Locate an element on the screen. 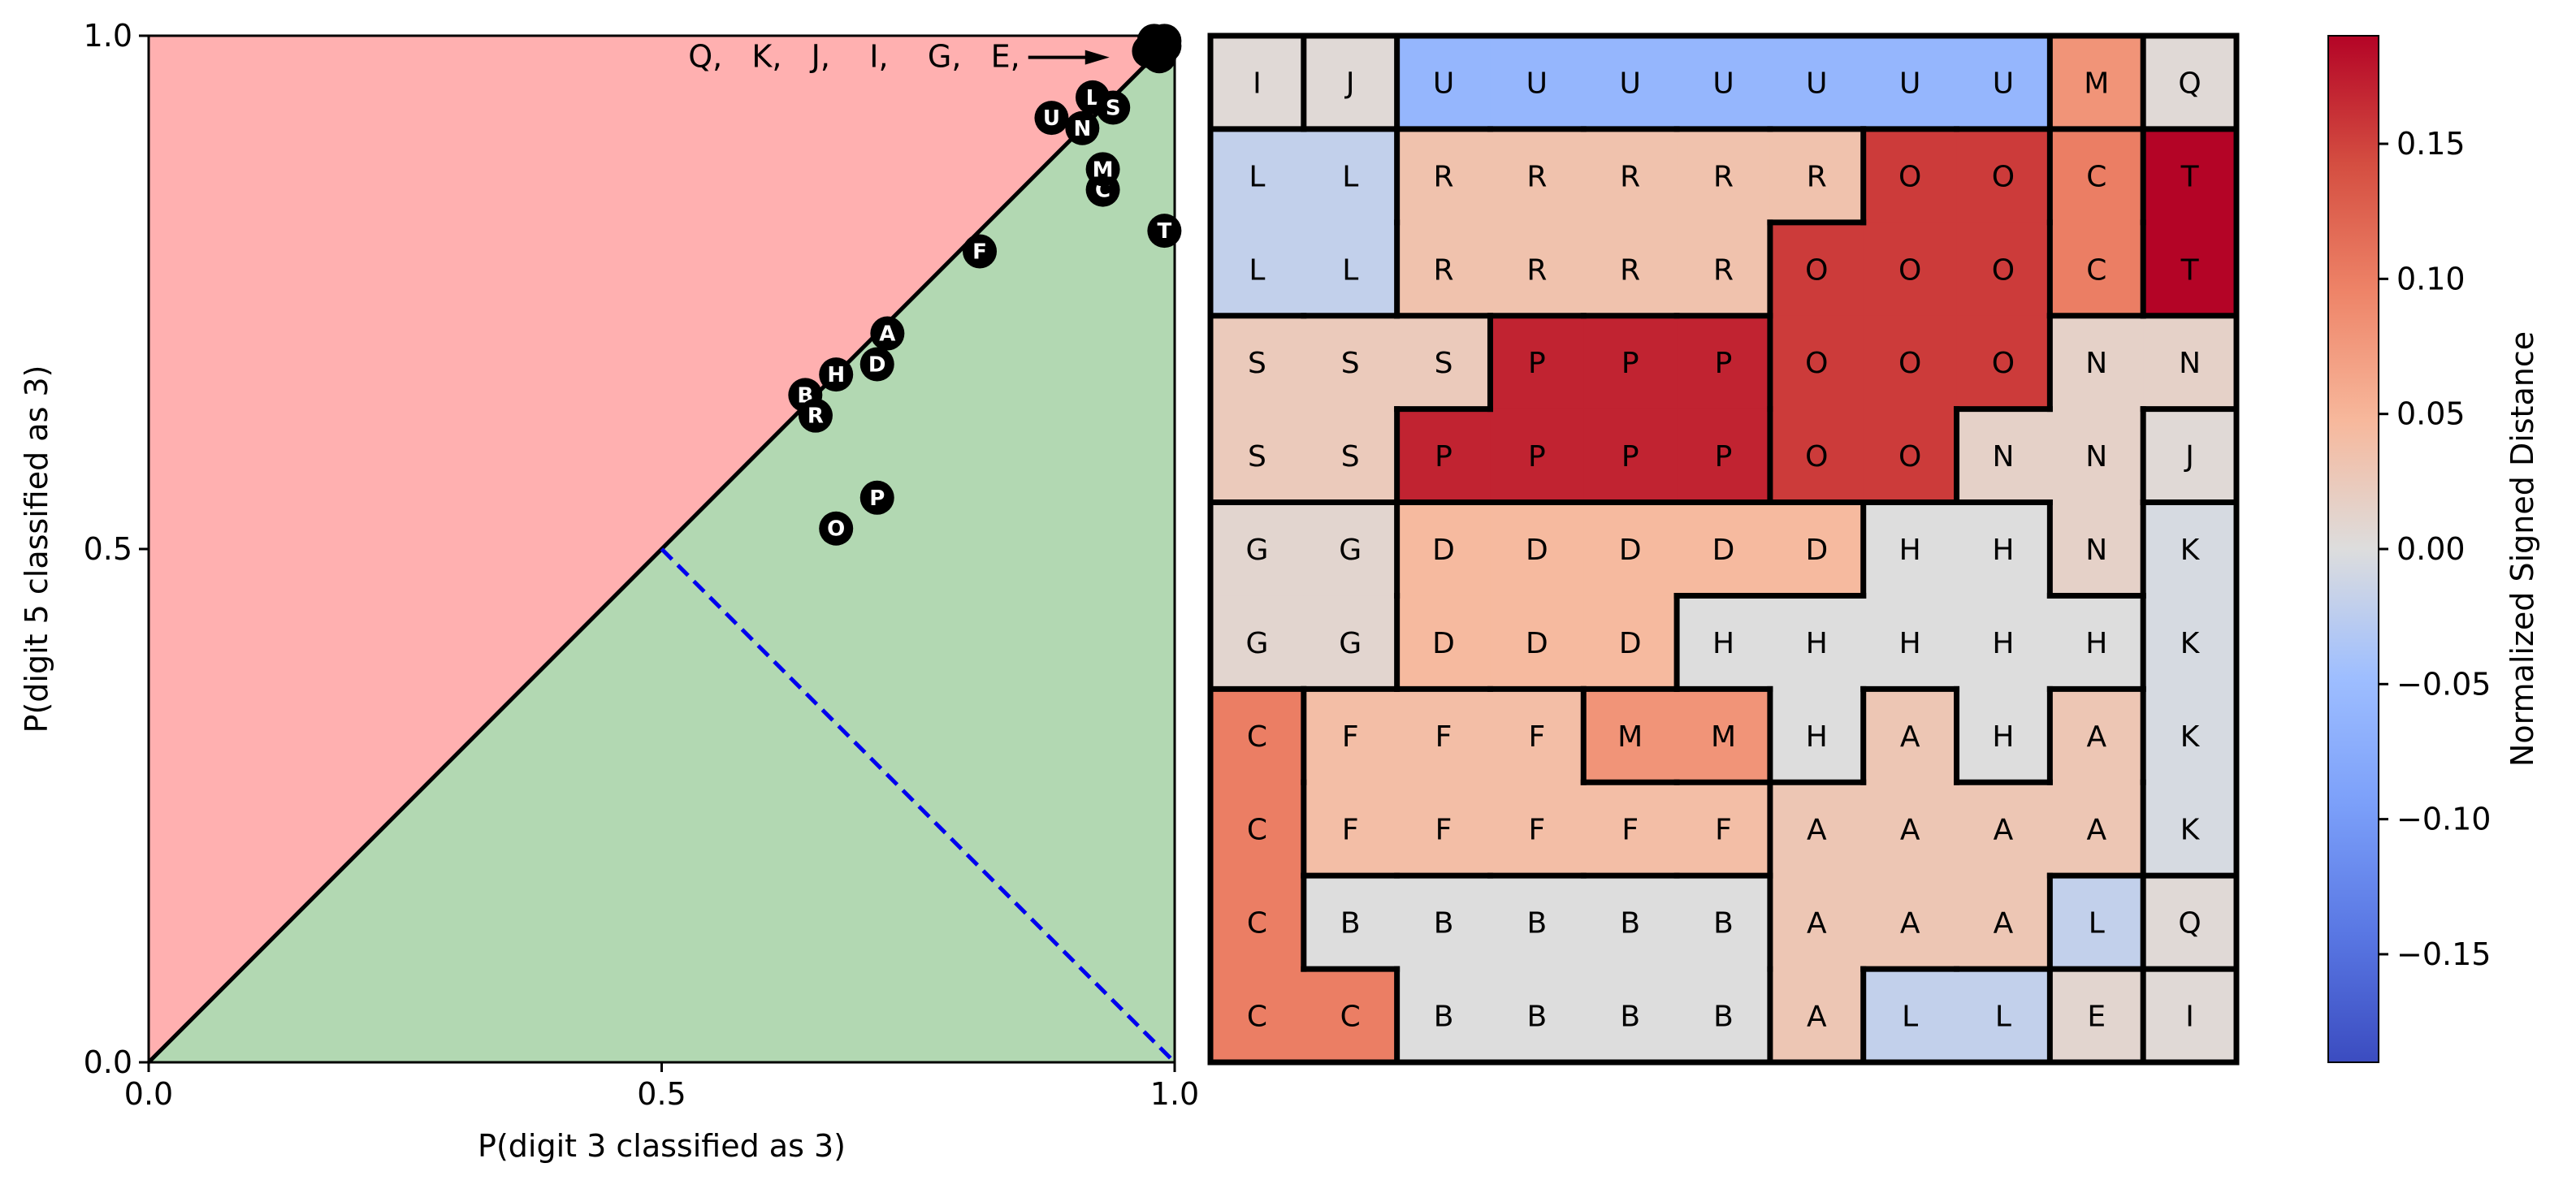  point-label: A is located at coordinates (887, 335).